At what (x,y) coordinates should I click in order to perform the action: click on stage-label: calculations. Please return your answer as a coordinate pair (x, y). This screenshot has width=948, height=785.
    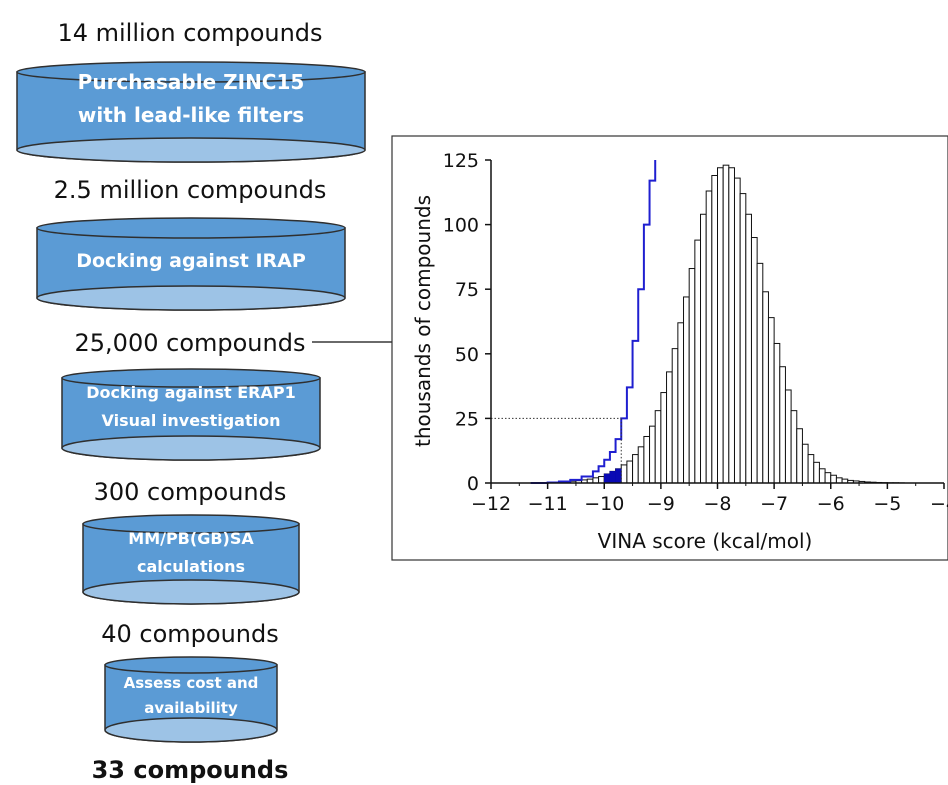
    Looking at the image, I should click on (191, 566).